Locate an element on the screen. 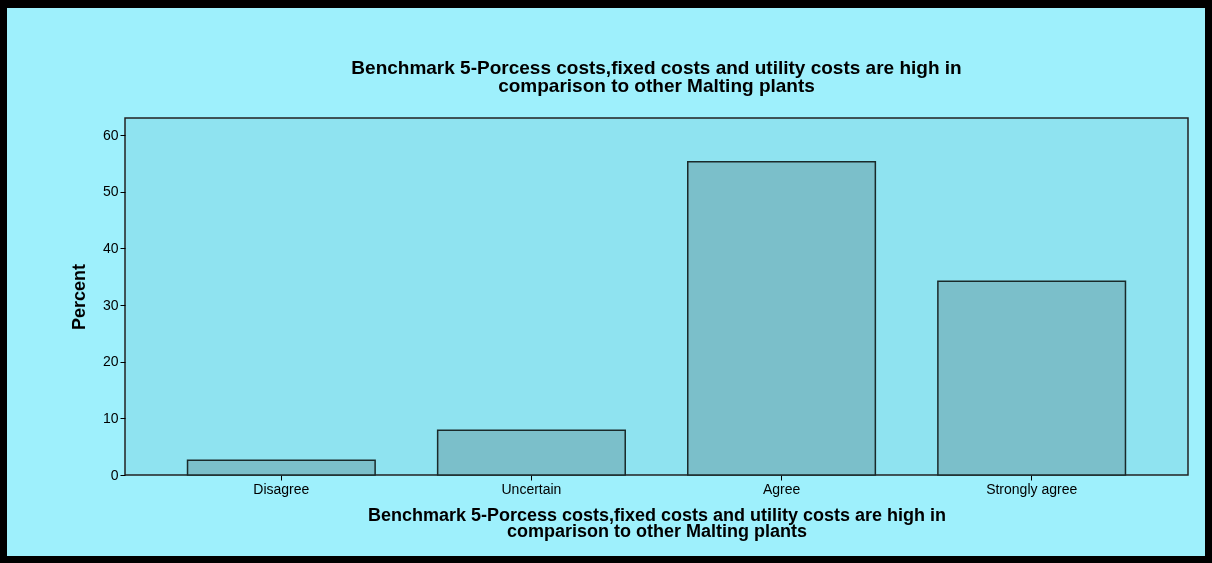  chart-title: Benchmark 5-Porcess costs,fixed costs and utility costs are high in comparison to other Malting plants is located at coordinates (656, 76).